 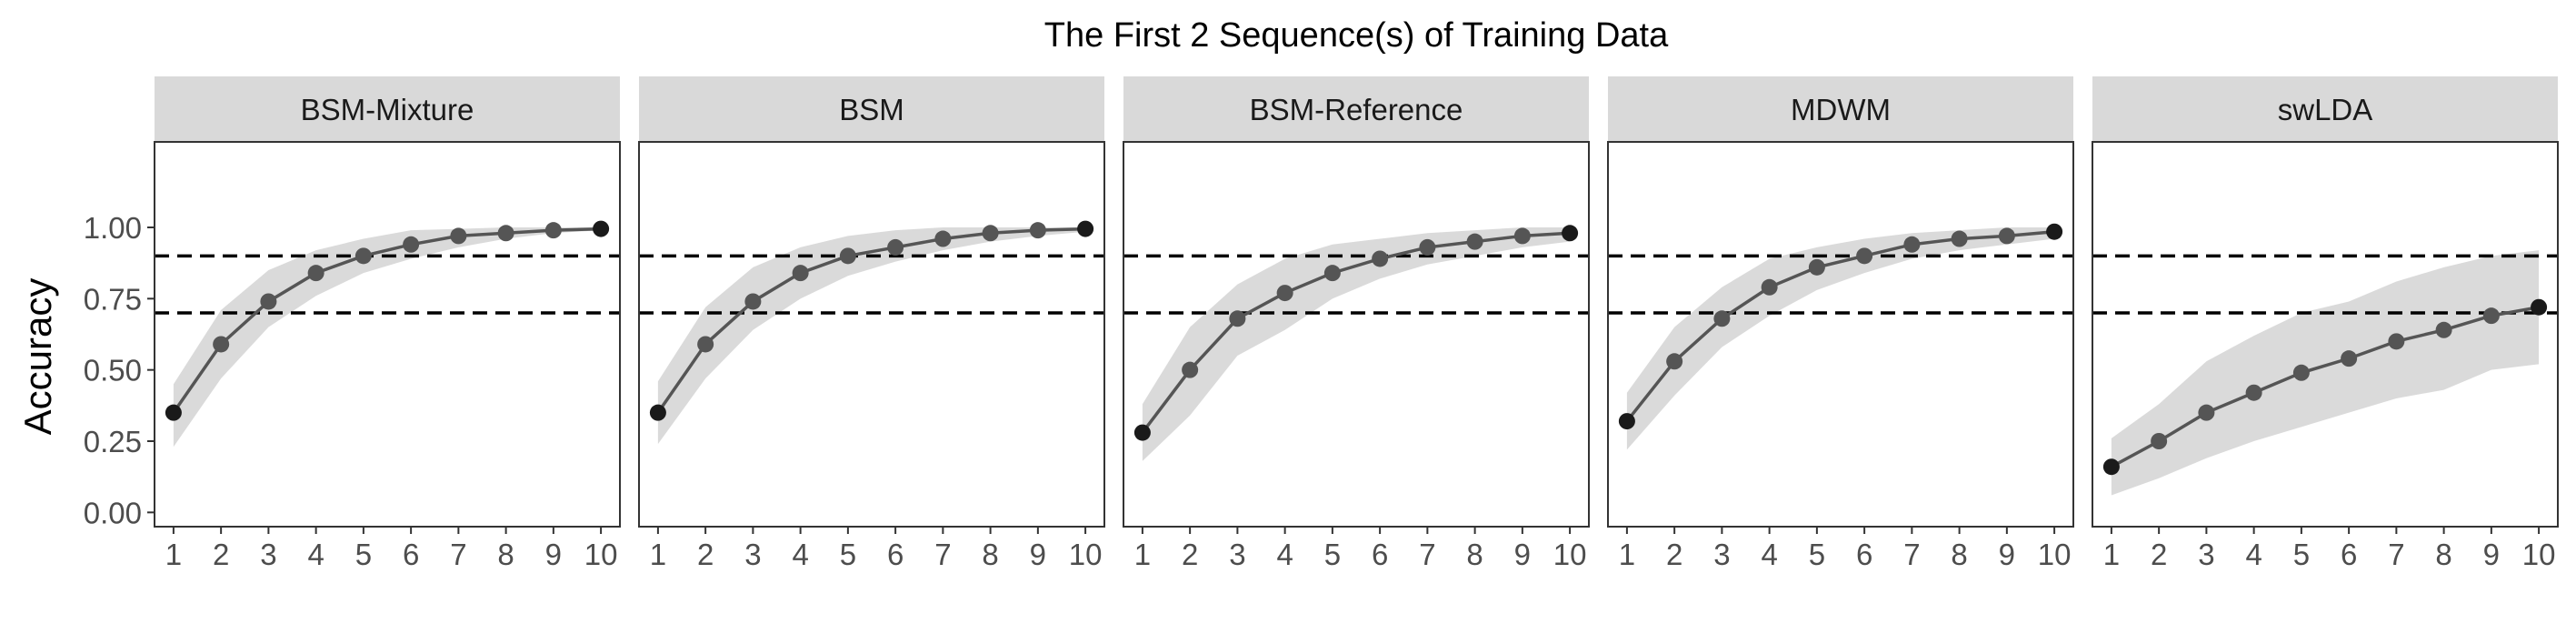 I want to click on facet-strip-label: BSM-Mixture, so click(x=387, y=109).